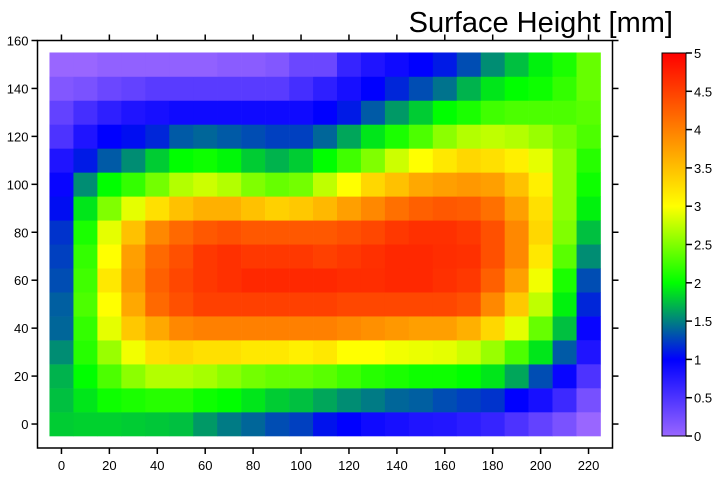 This screenshot has width=720, height=480. Describe the element at coordinates (703, 398) in the screenshot. I see `colorbar-tick-label: 0.5` at that location.